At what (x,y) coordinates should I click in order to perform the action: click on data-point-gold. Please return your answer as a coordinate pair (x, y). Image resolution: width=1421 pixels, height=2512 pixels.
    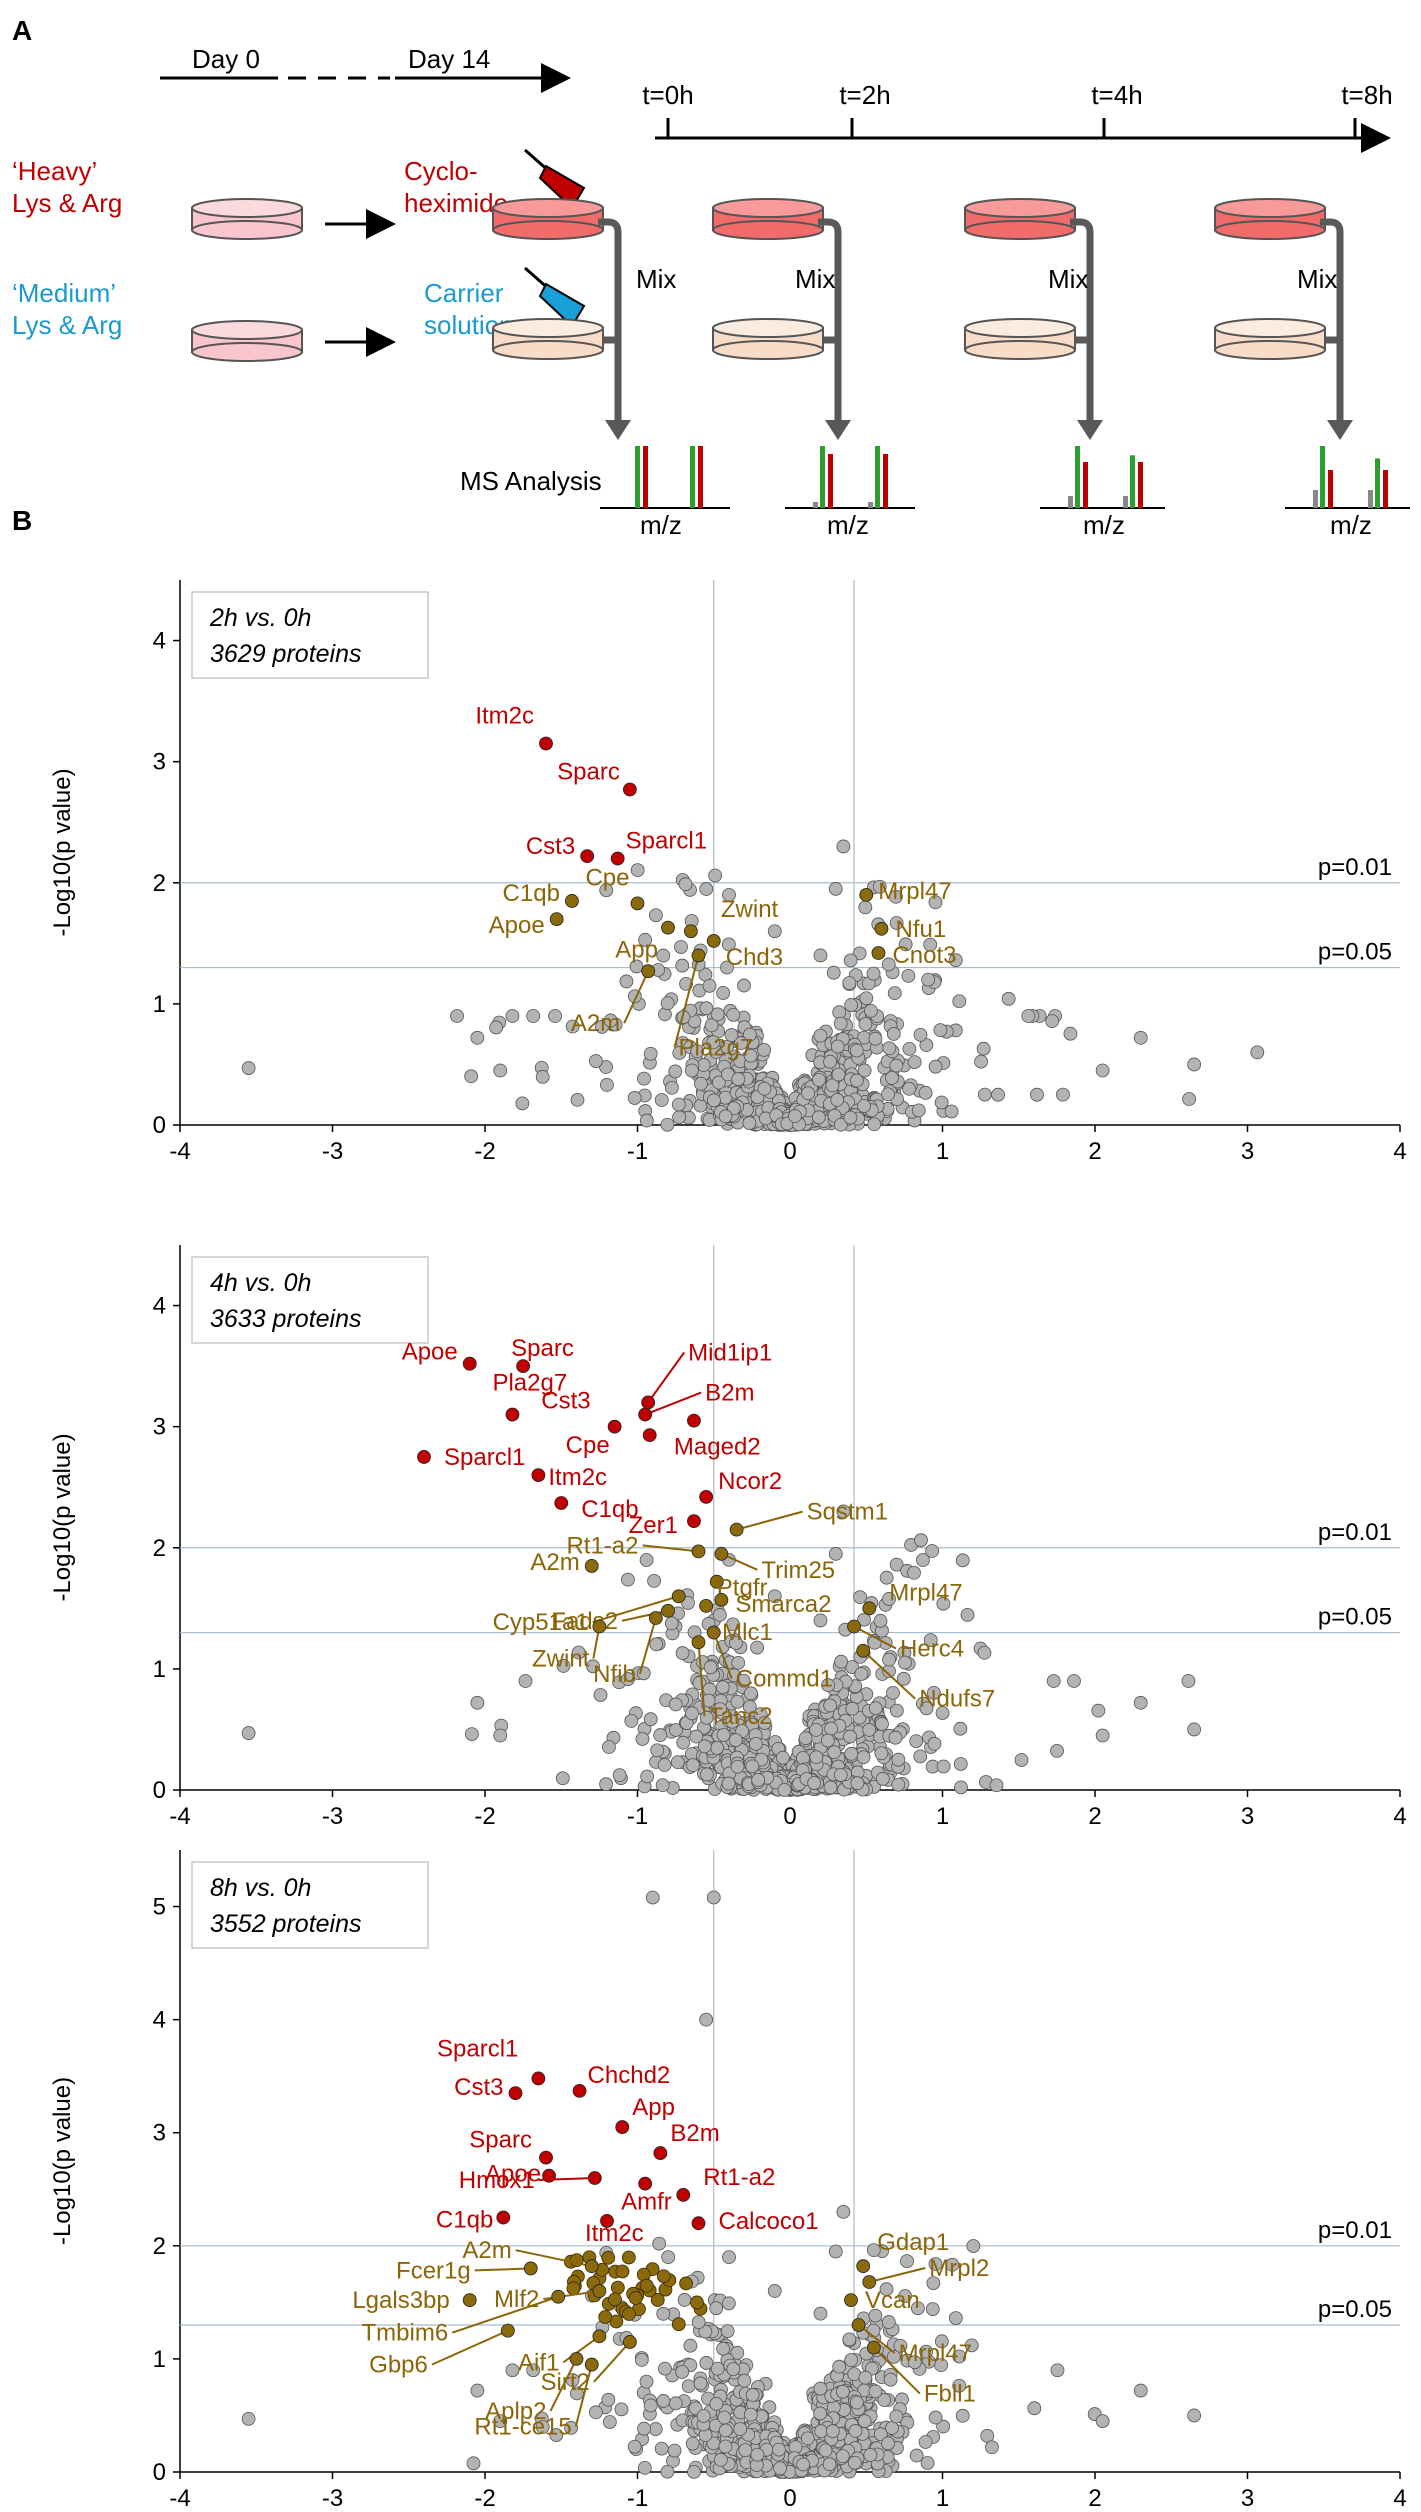
    Looking at the image, I should click on (615, 2299).